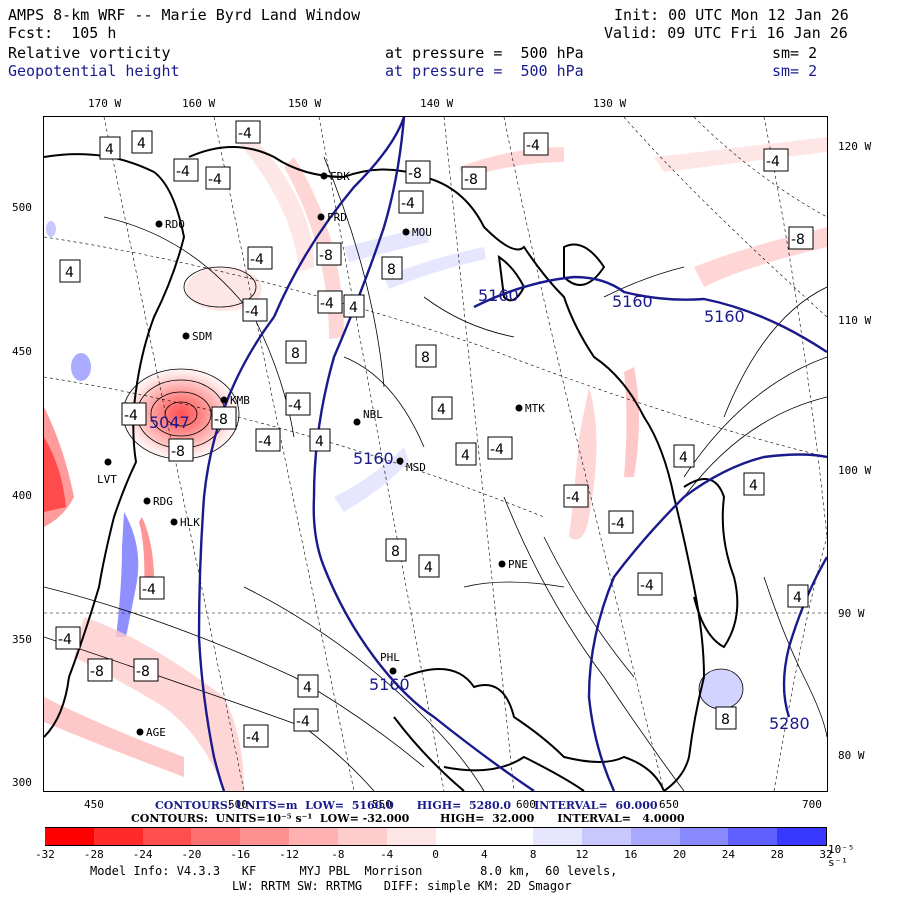 This screenshot has width=900, height=900. Describe the element at coordinates (390, 657) in the screenshot. I see `svg-text: PHL` at that location.